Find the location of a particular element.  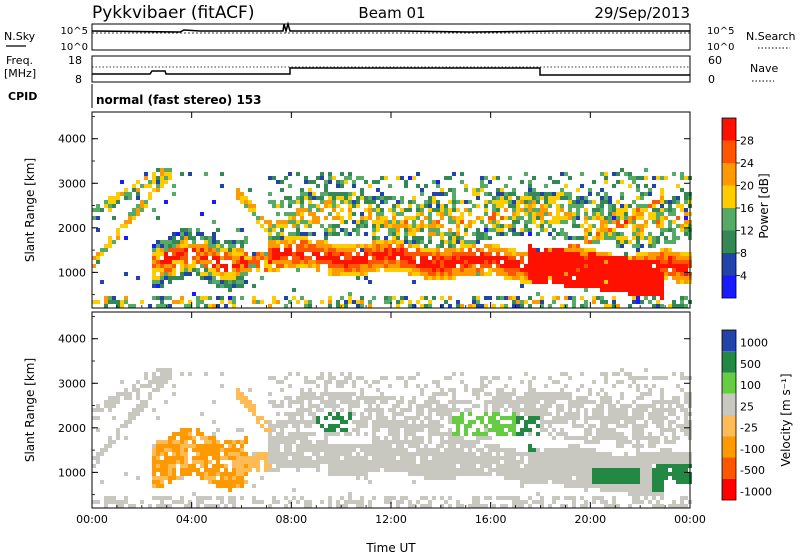

nave-label: Nave is located at coordinates (764, 68).